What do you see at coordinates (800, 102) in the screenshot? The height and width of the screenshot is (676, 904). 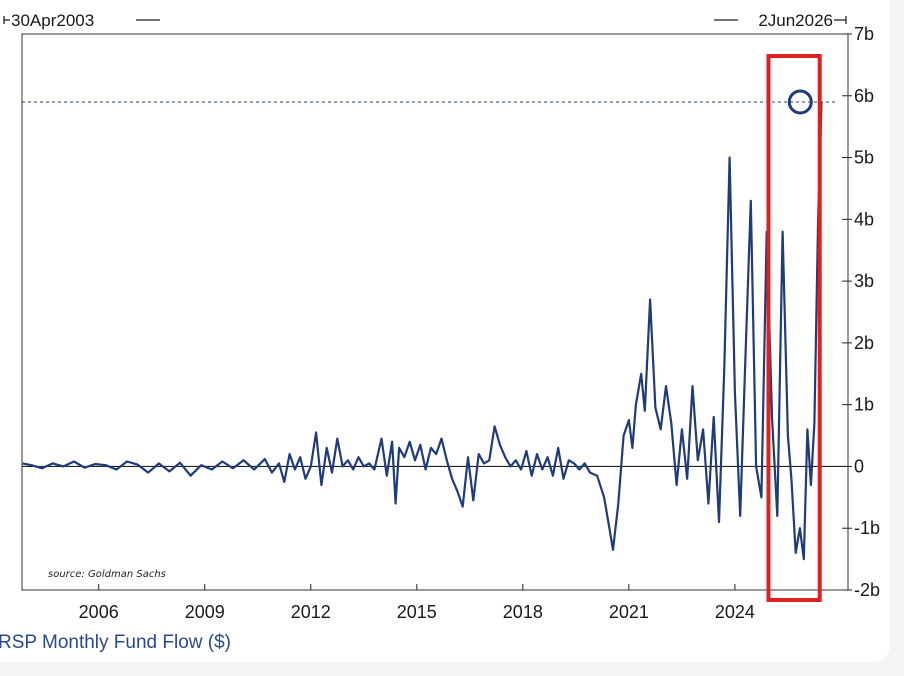 I see `latest-value-marker` at bounding box center [800, 102].